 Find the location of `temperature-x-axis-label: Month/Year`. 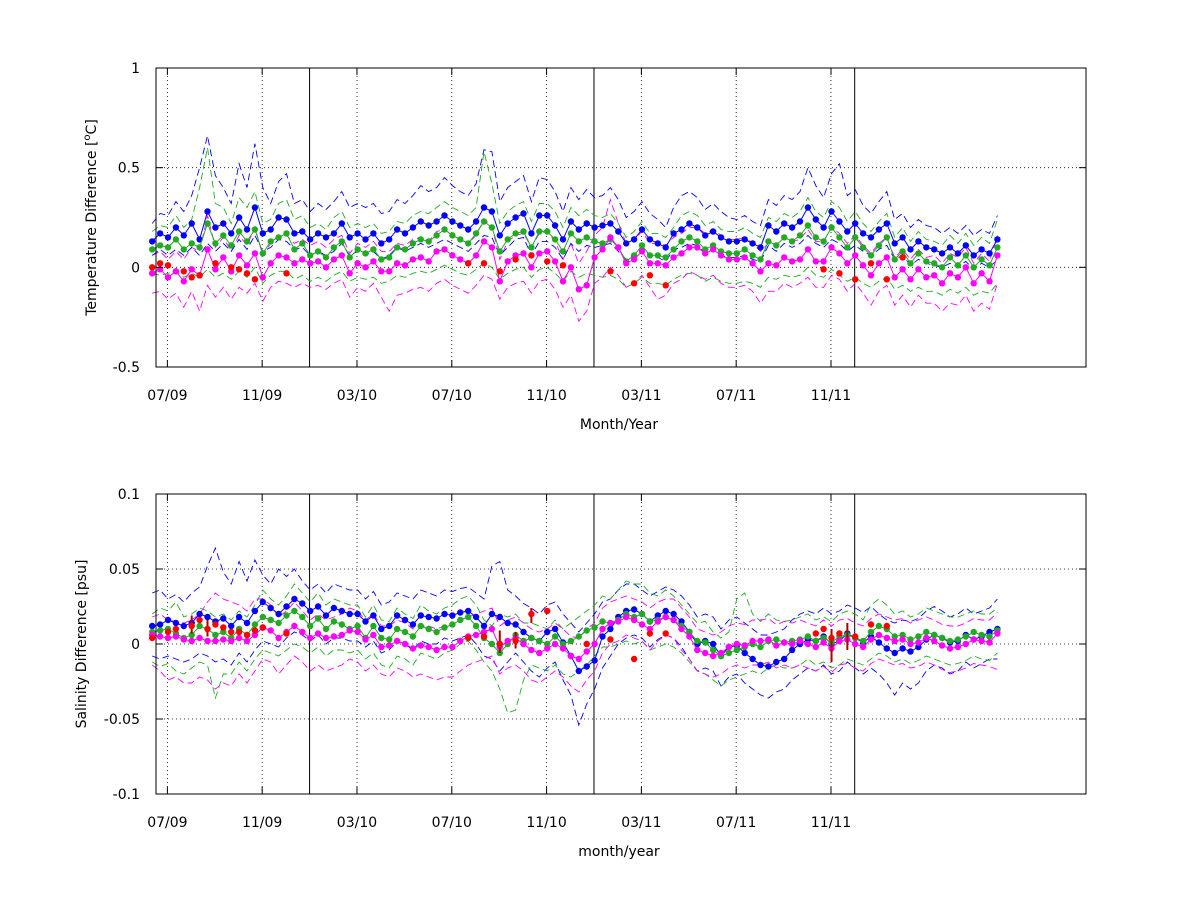

temperature-x-axis-label: Month/Year is located at coordinates (619, 425).